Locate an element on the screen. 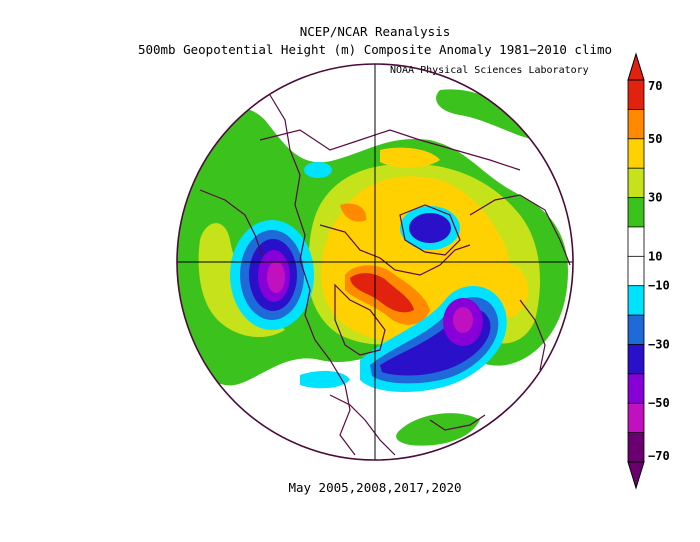 This screenshot has height=542, width=700. colorbar-bottom-arrow is located at coordinates (636, 475).